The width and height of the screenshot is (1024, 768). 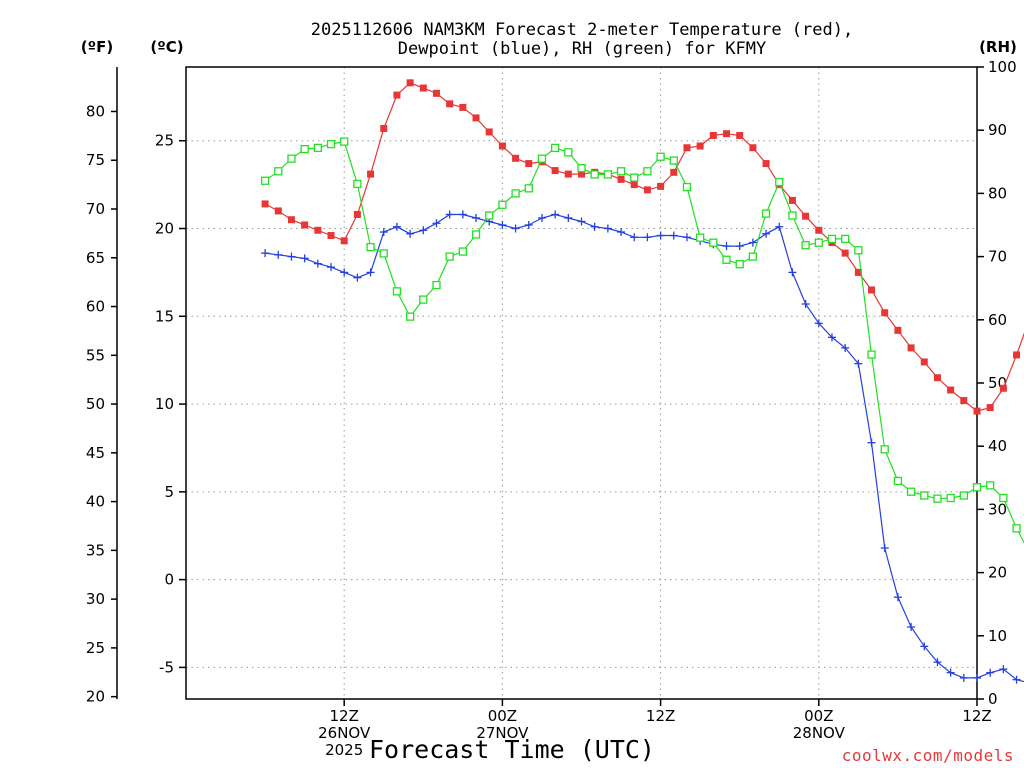 What do you see at coordinates (166, 667) in the screenshot?
I see `celsius-tick-label: -5` at bounding box center [166, 667].